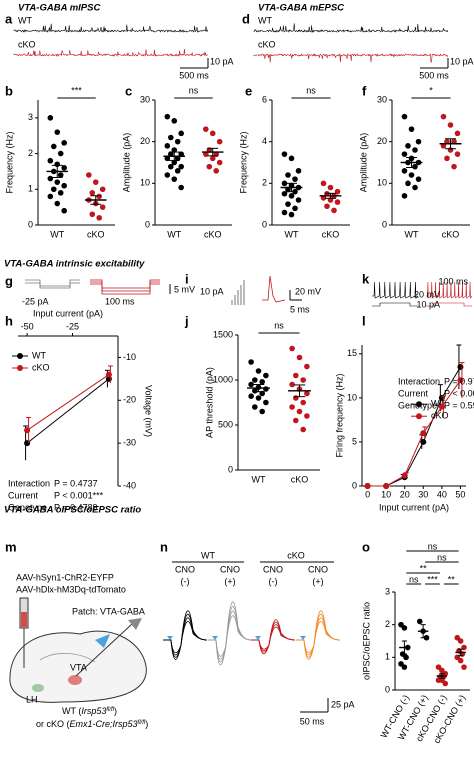 This screenshot has height=770, width=474. What do you see at coordinates (264, 183) in the screenshot?
I see `y-tick-label: 2` at bounding box center [264, 183].